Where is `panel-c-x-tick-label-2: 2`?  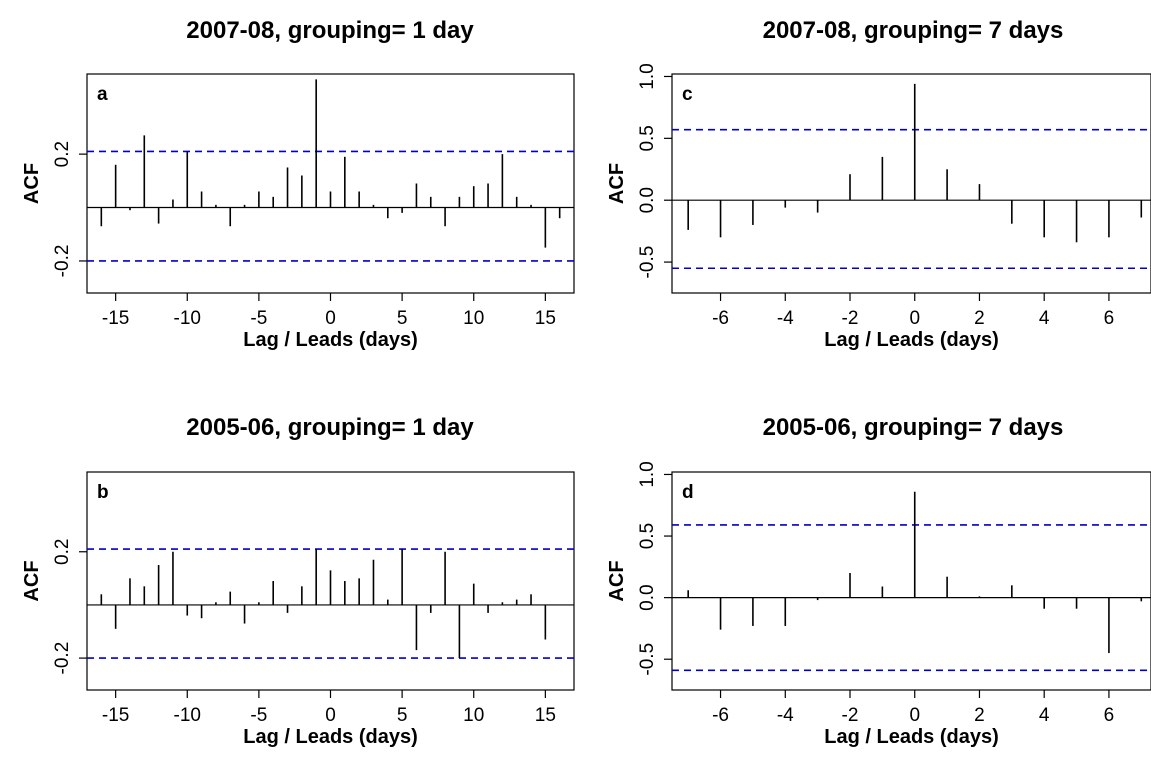
panel-c-x-tick-label-2: 2 is located at coordinates (979, 318).